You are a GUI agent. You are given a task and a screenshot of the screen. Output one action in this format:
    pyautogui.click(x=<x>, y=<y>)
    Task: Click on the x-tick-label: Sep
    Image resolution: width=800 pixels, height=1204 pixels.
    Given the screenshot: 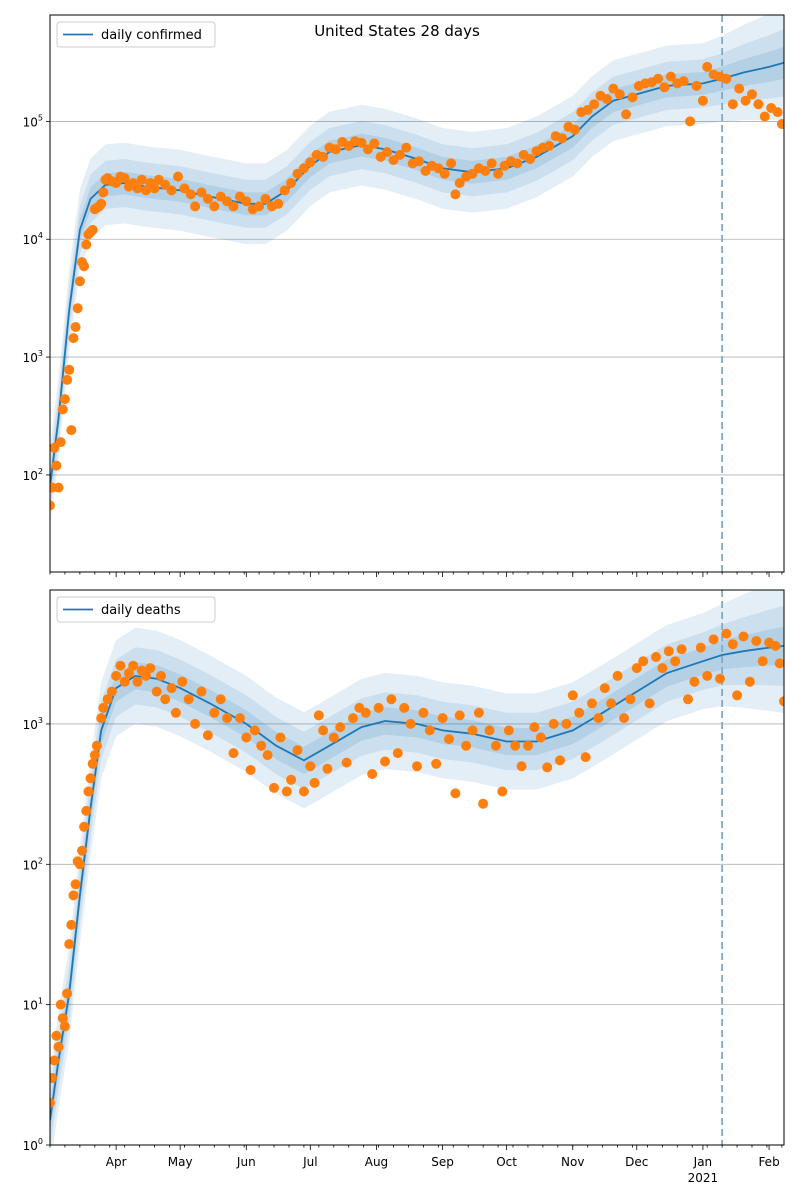 What is the action you would take?
    pyautogui.click(x=442, y=1162)
    